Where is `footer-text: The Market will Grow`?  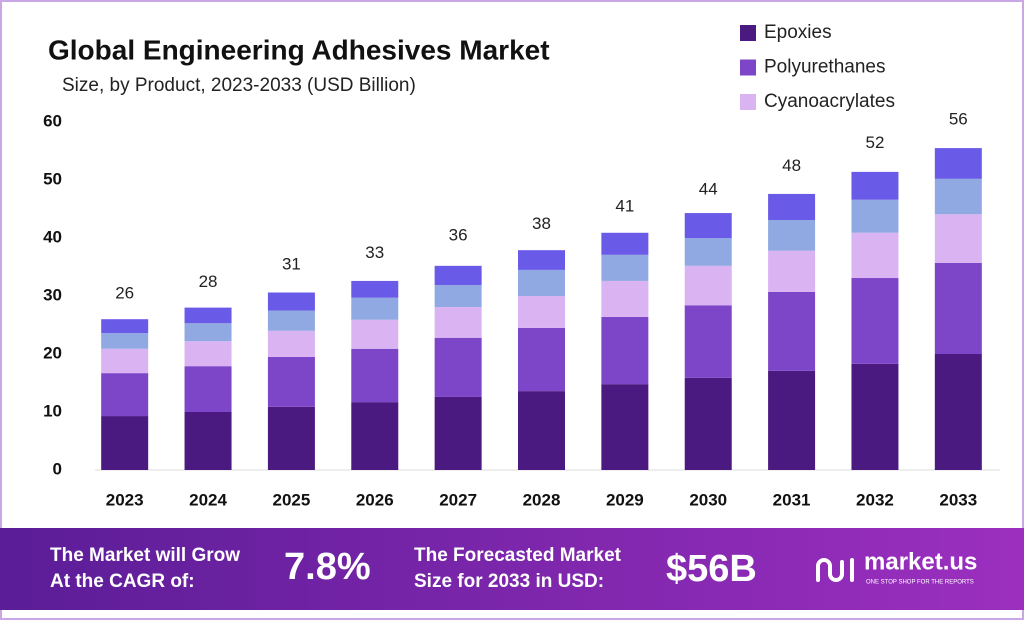 footer-text: The Market will Grow is located at coordinates (145, 555).